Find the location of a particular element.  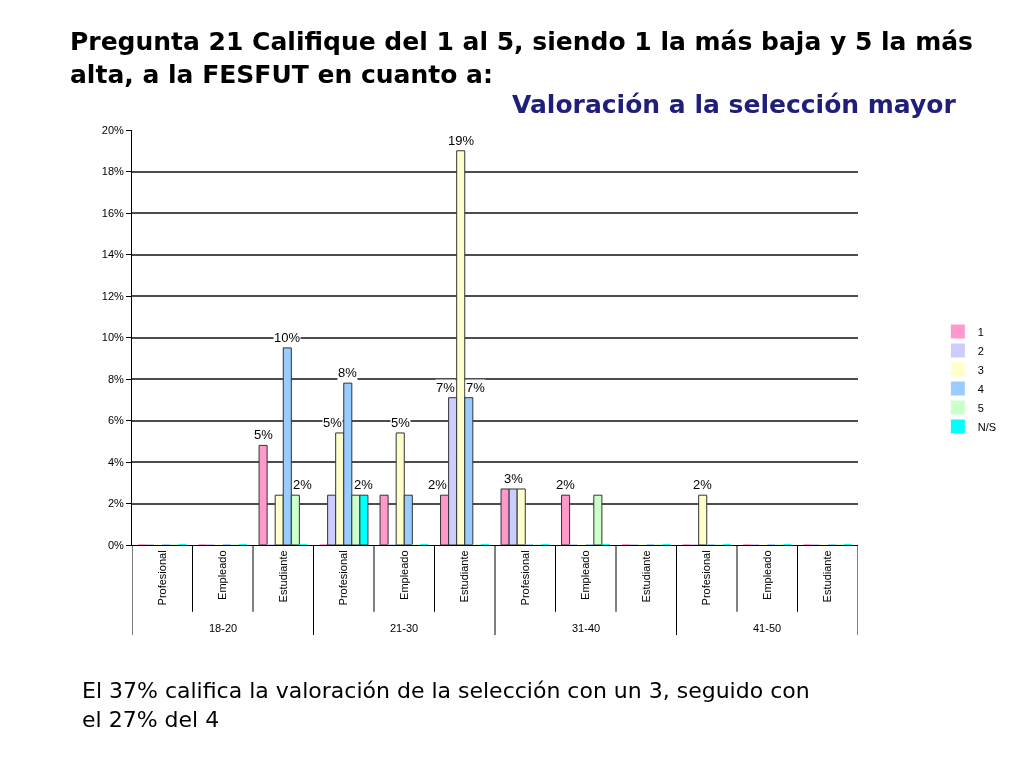

y-tick-label: 6% is located at coordinates (116, 420).